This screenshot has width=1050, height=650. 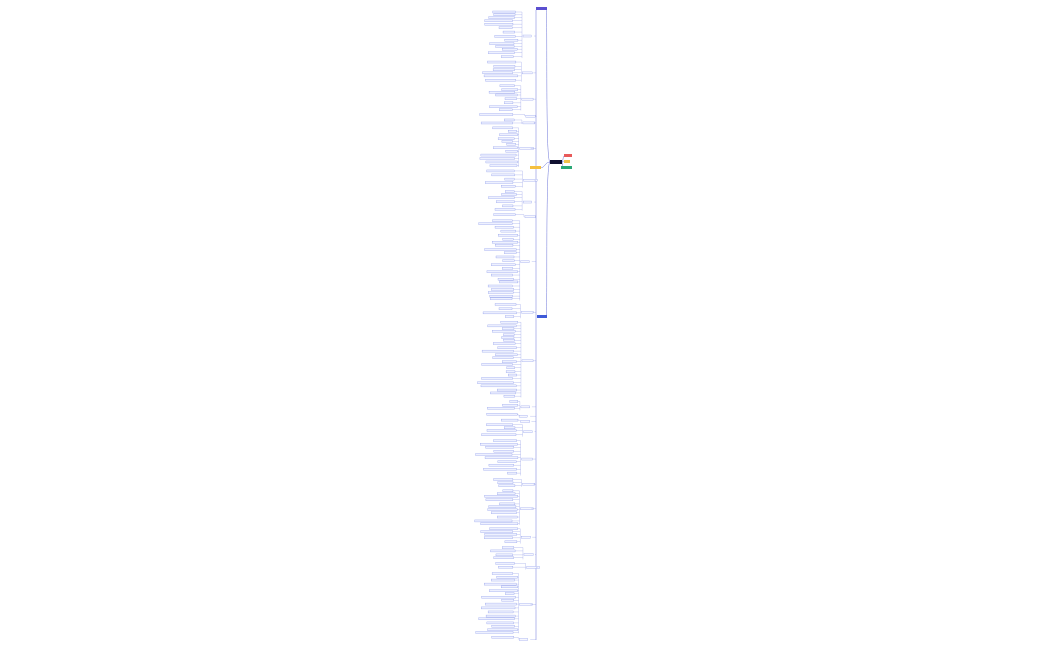 I want to click on links, so click(x=550, y=324).